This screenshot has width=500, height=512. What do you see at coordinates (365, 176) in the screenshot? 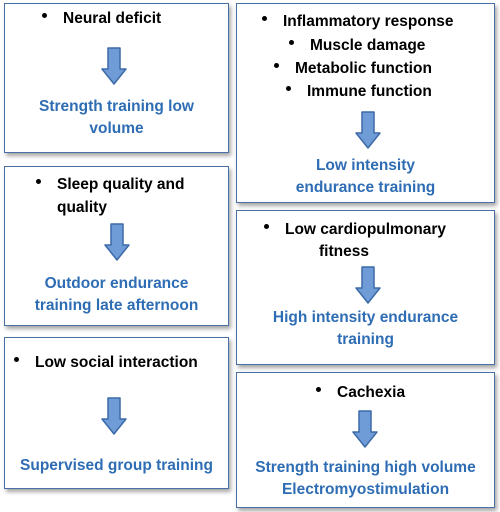
I see `outcome-text: Low intensity endurance training` at bounding box center [365, 176].